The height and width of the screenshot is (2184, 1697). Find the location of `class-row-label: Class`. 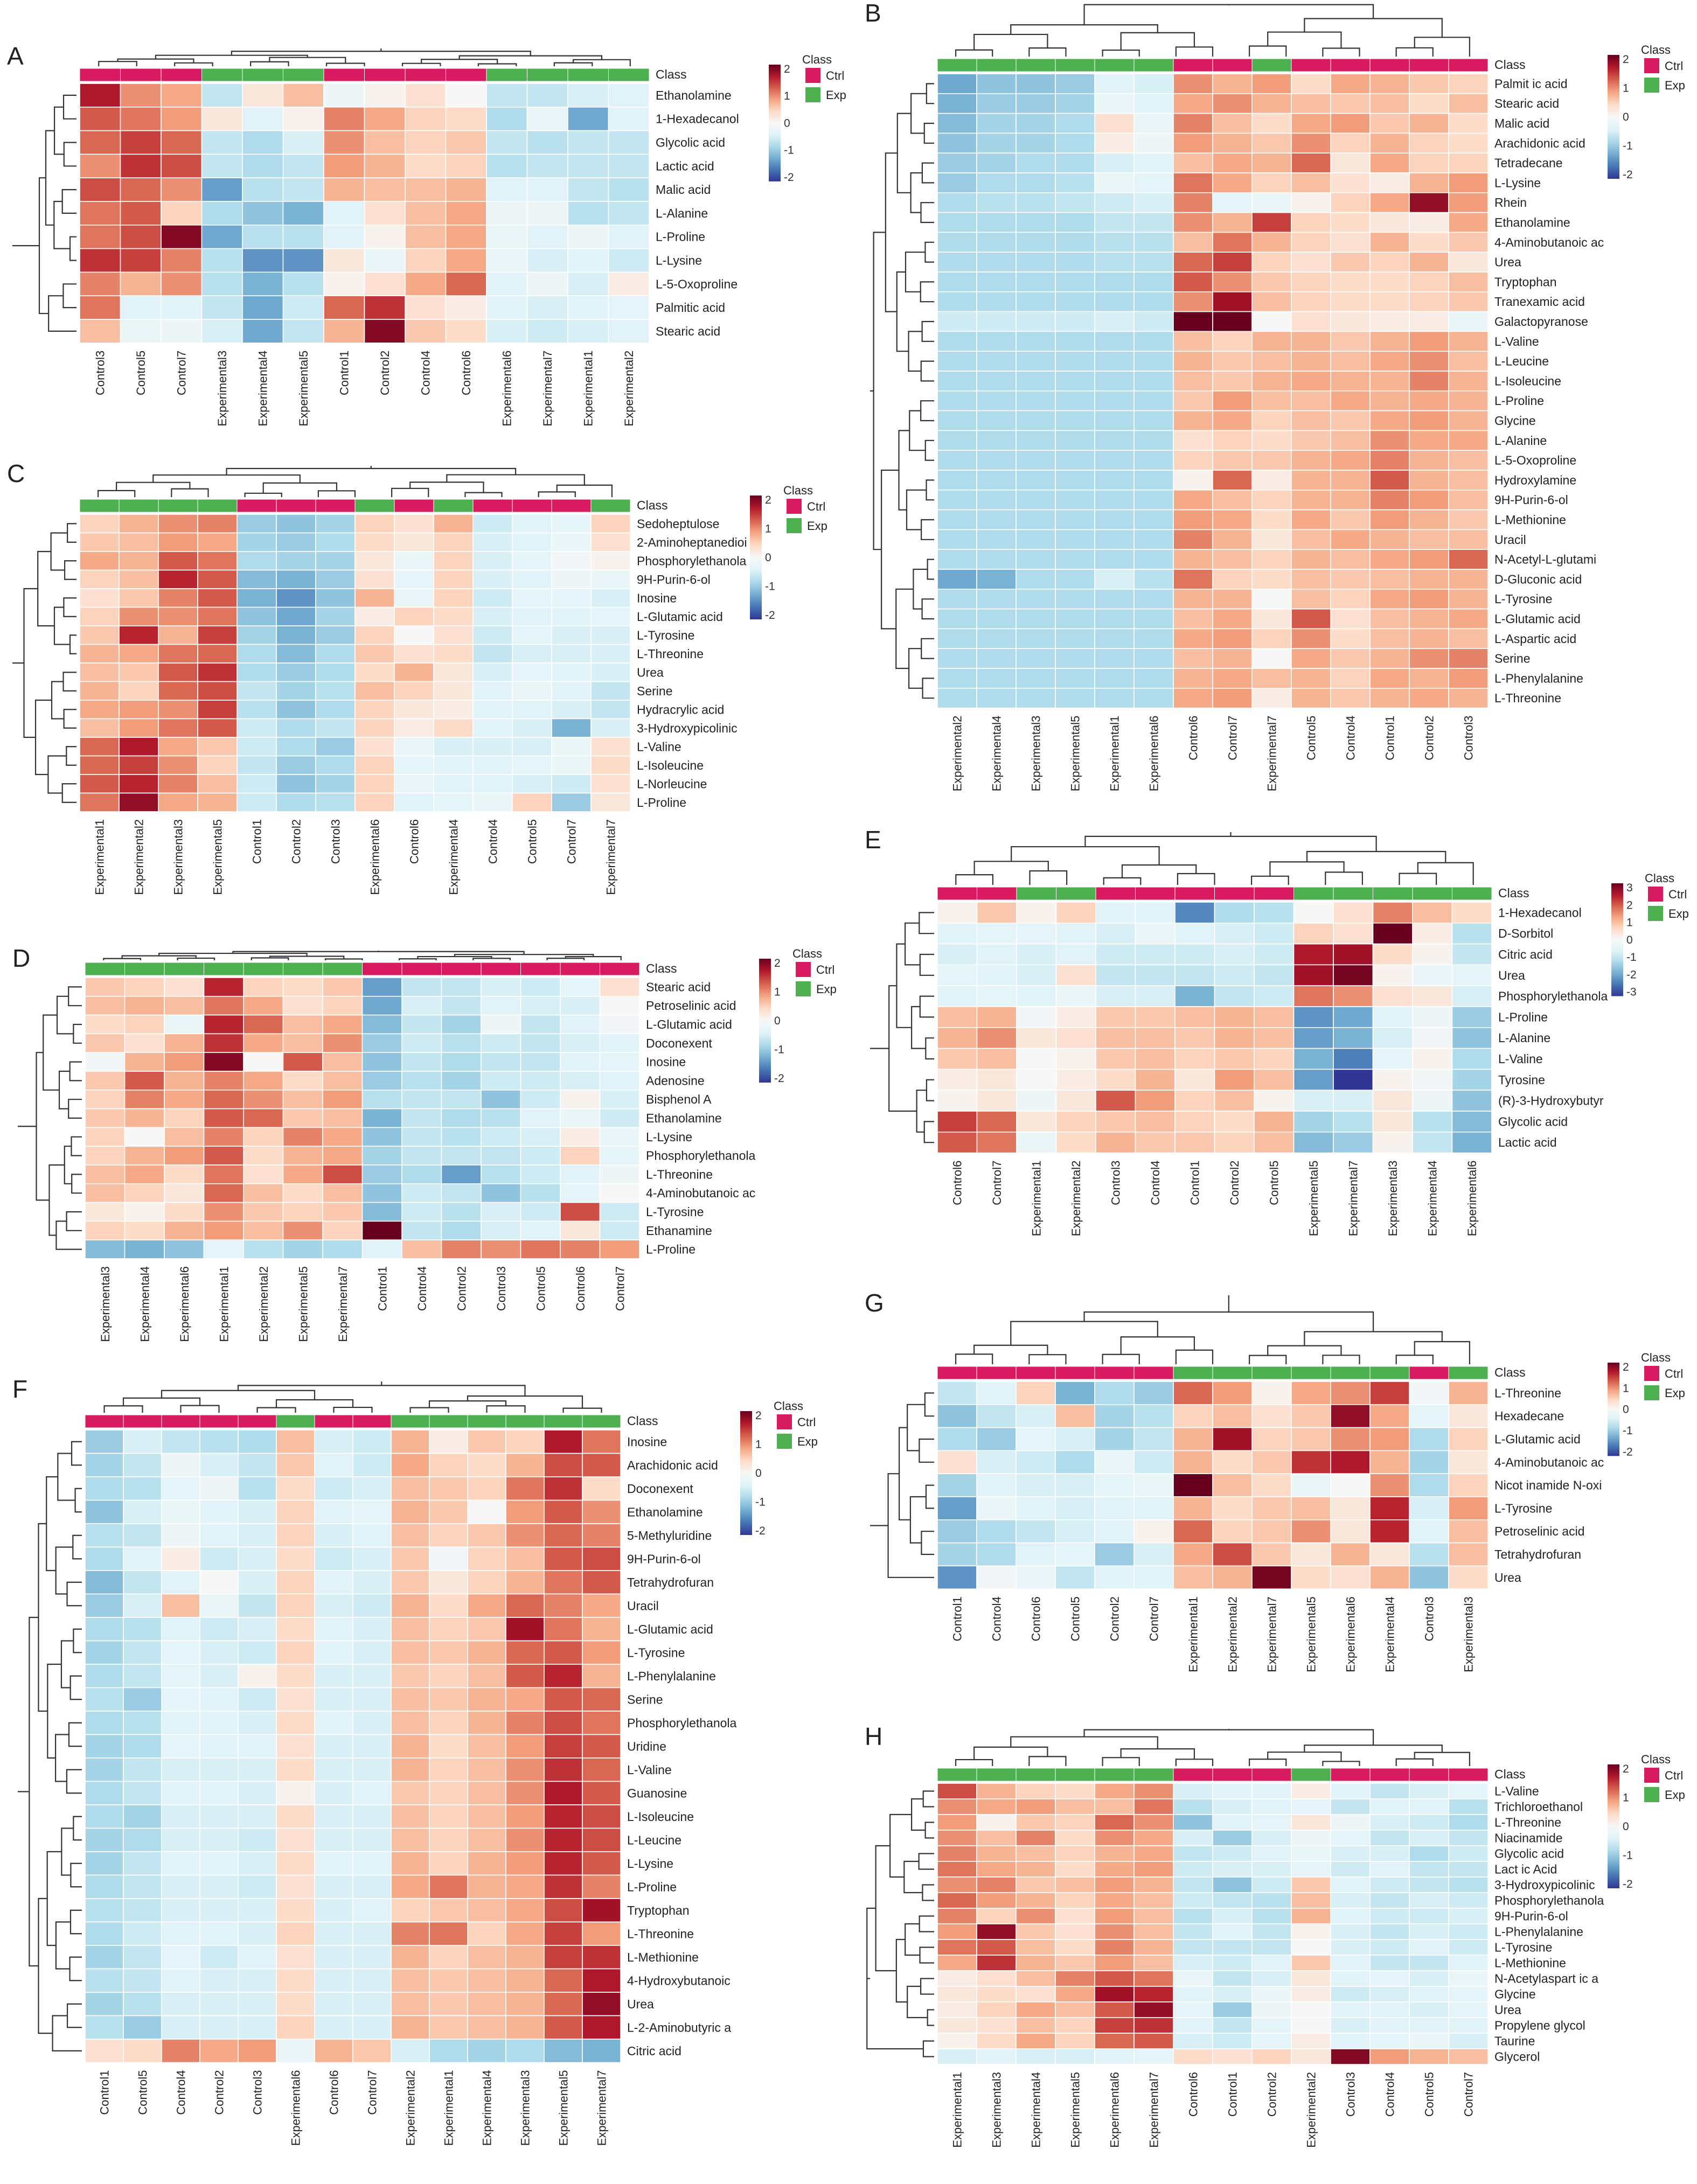

class-row-label: Class is located at coordinates (661, 968).